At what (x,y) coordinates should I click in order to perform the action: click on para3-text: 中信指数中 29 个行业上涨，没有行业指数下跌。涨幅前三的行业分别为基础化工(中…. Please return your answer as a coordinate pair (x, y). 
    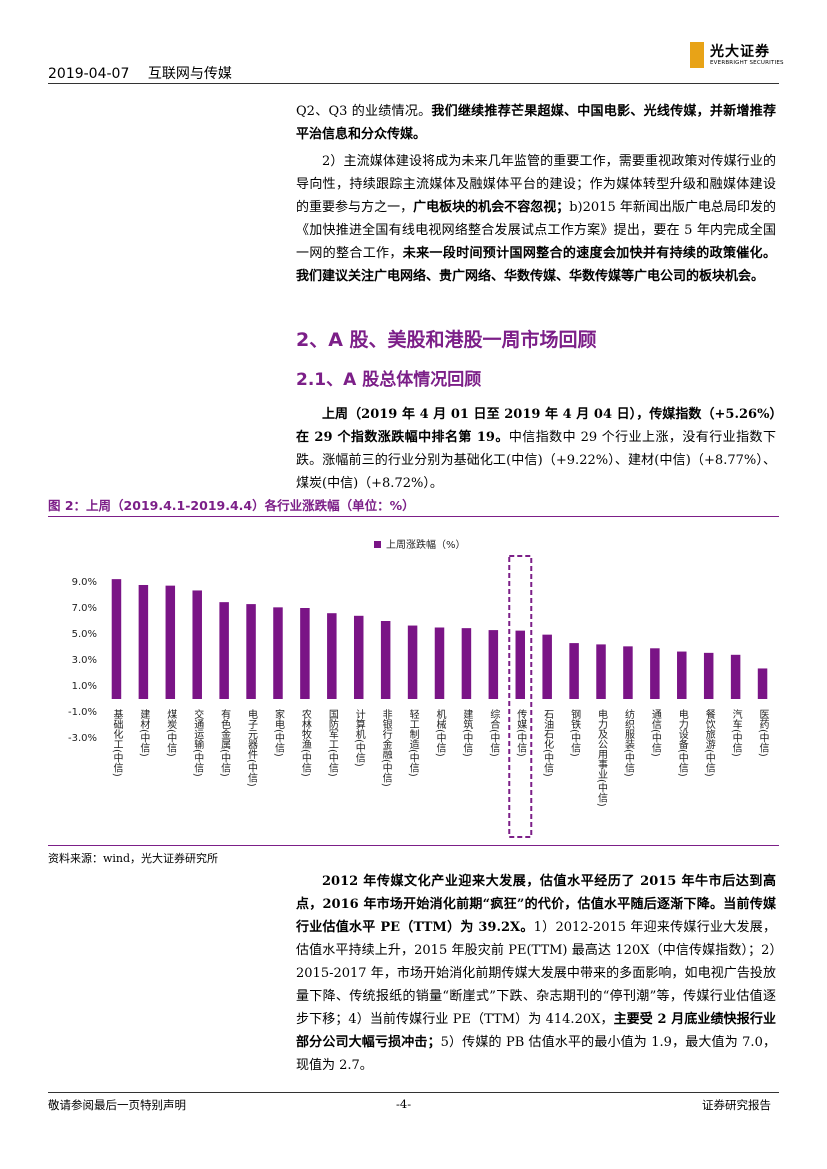
    Looking at the image, I should click on (536, 460).